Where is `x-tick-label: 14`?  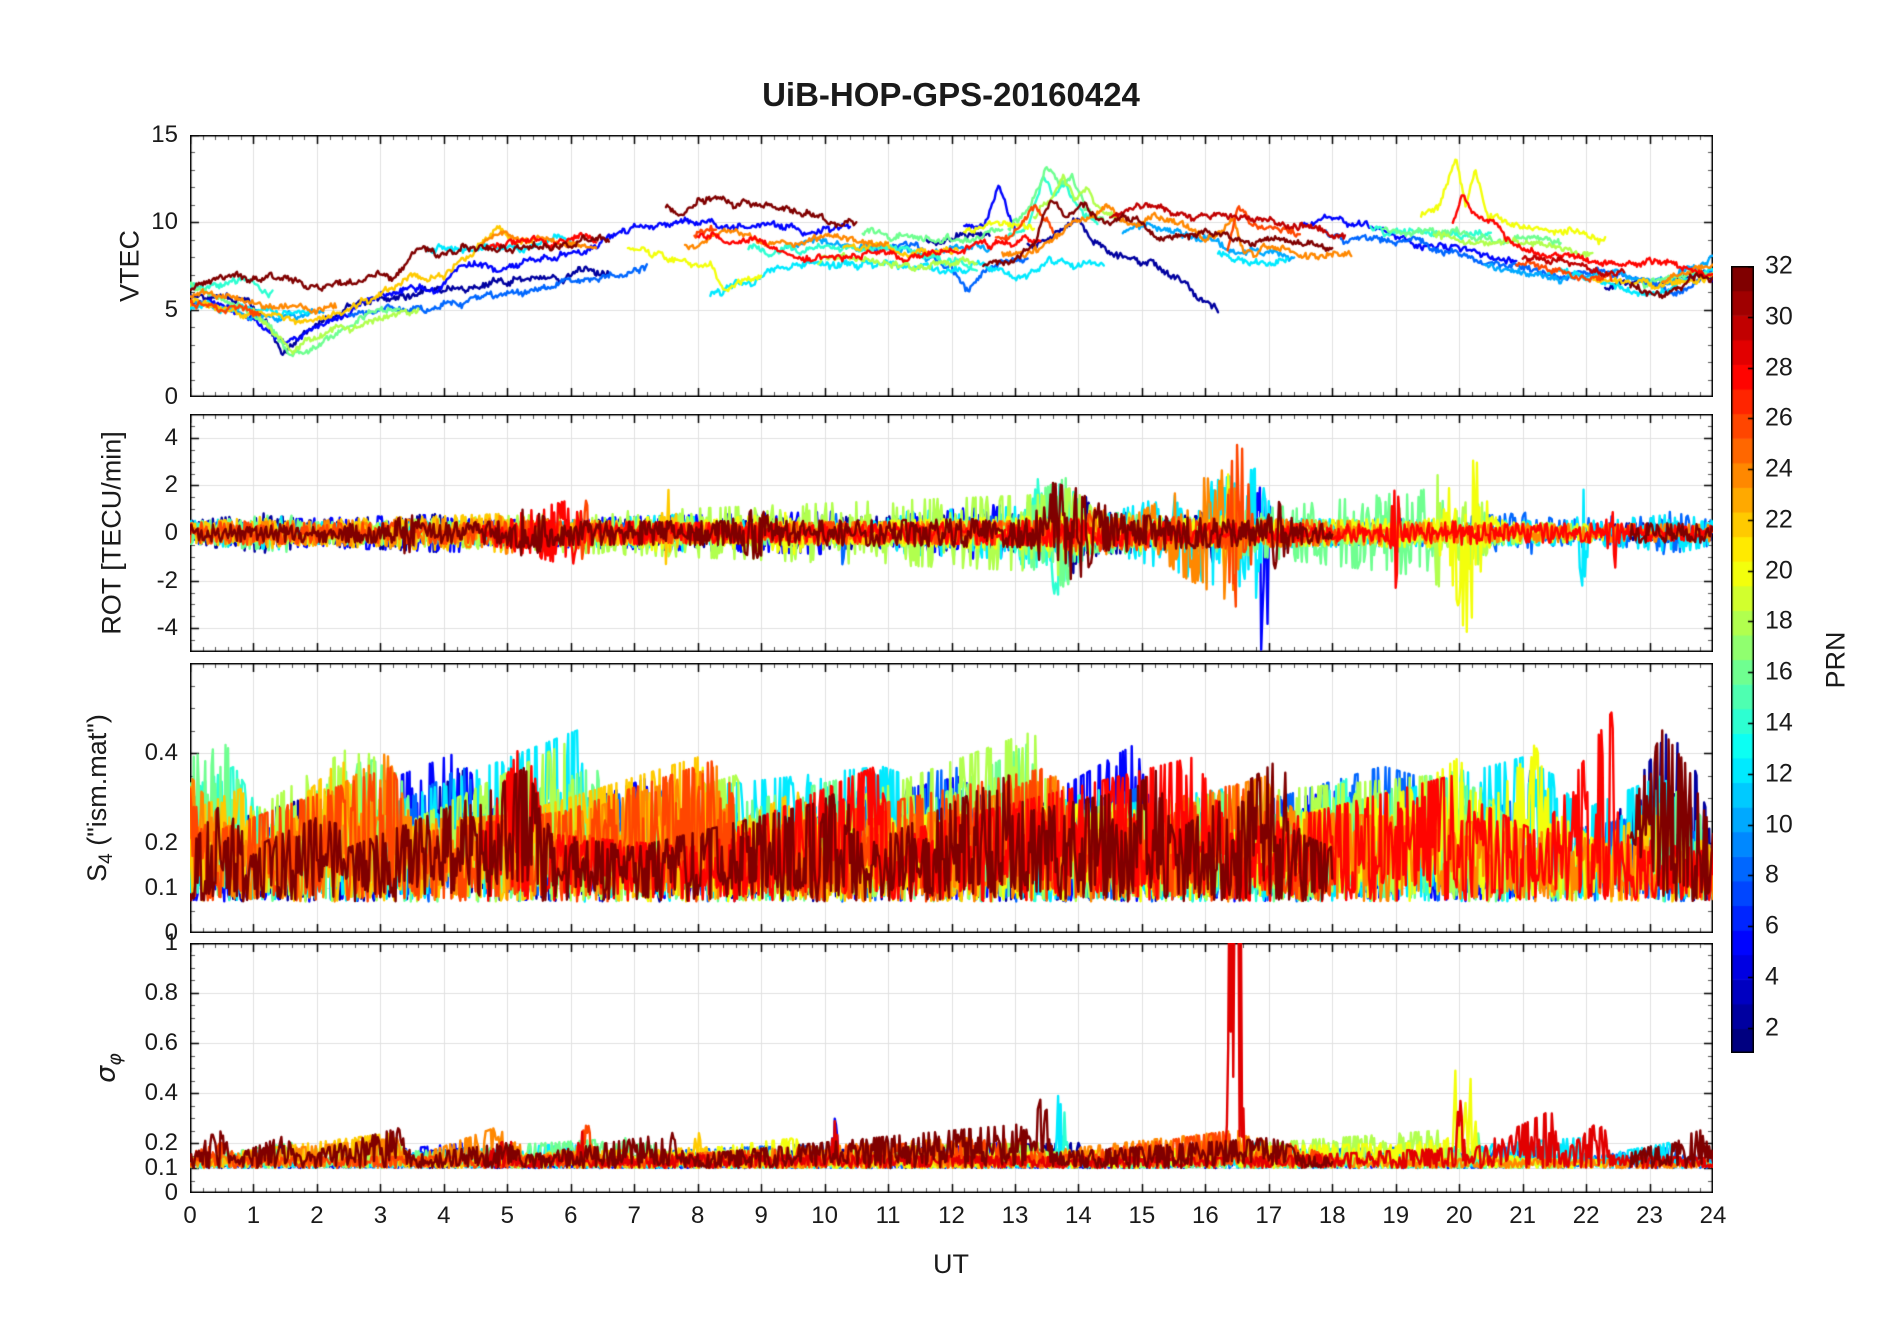 x-tick-label: 14 is located at coordinates (1078, 1215).